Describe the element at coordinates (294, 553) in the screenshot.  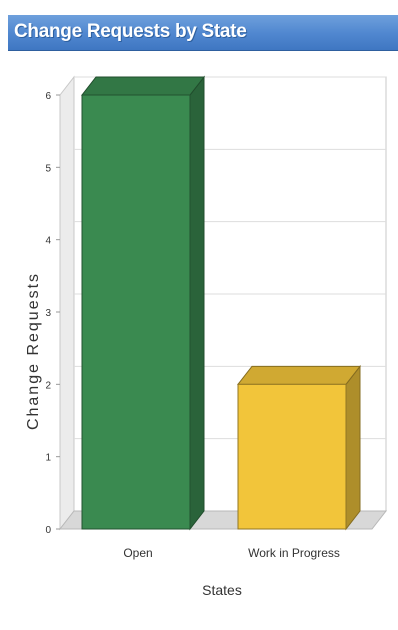
I see `x-tick-label: Work in Progress` at that location.